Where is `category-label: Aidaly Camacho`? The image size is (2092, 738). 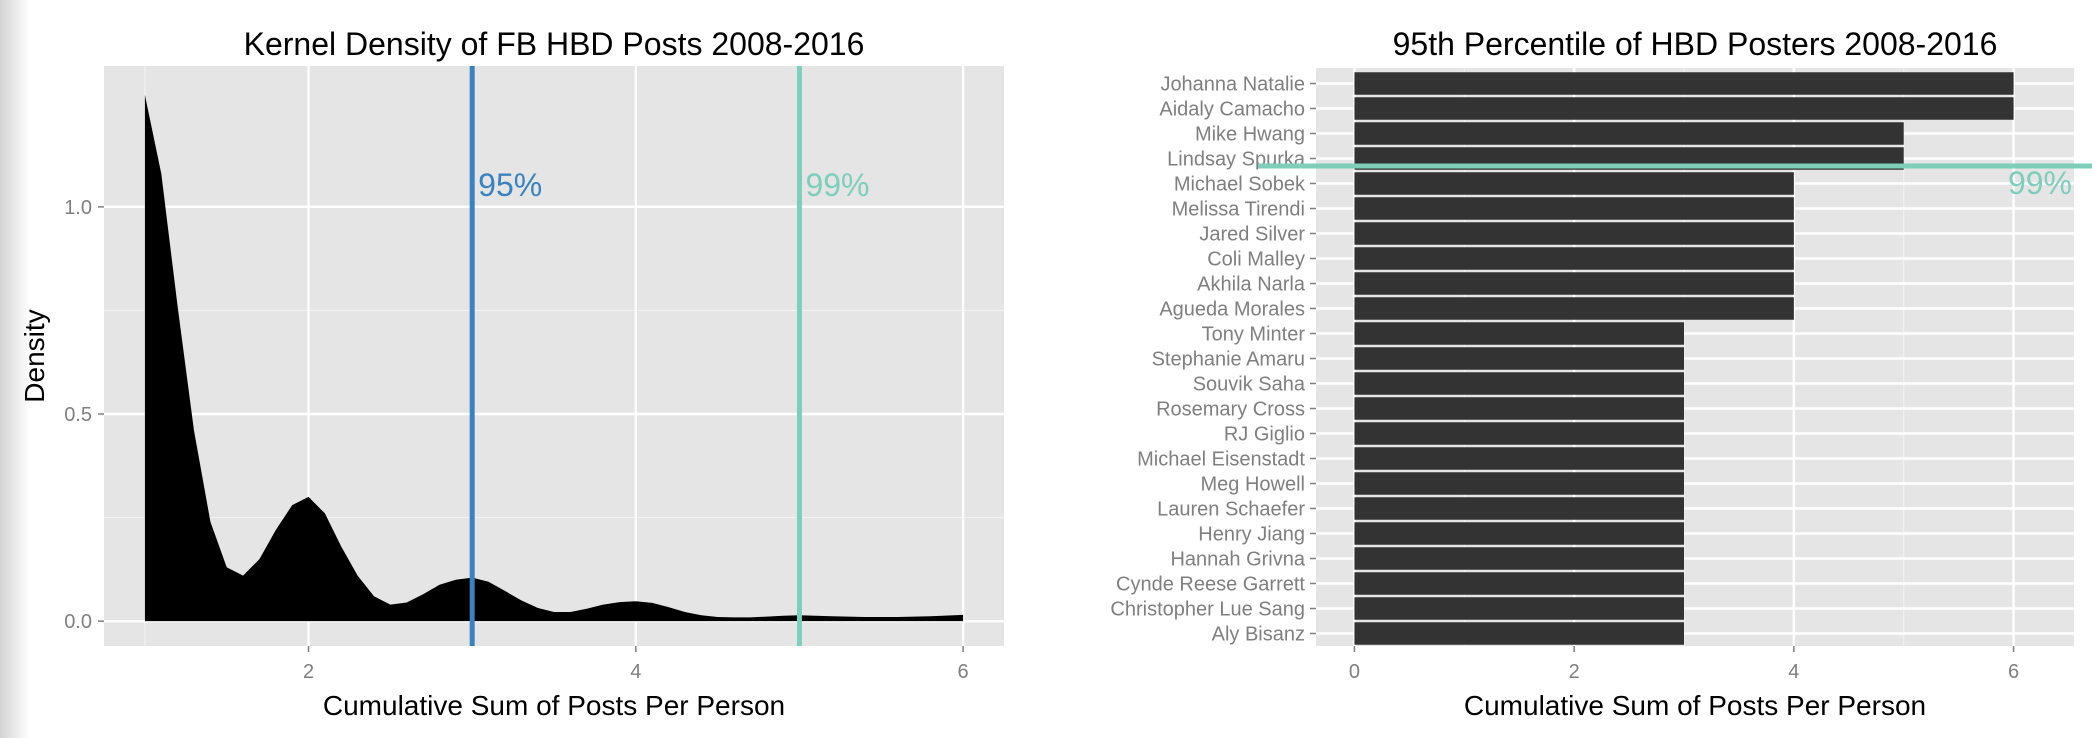 category-label: Aidaly Camacho is located at coordinates (1232, 110).